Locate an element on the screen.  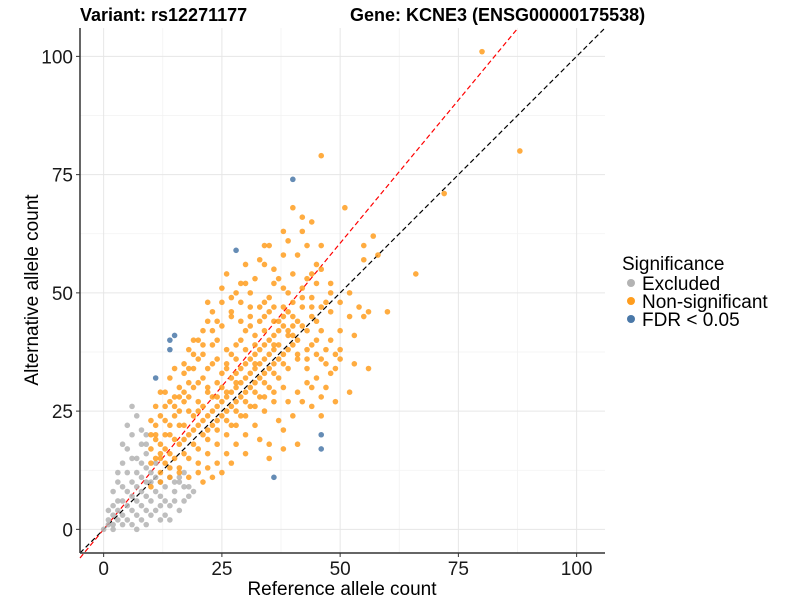
legend-swatch-non-significant is located at coordinates (631, 301).